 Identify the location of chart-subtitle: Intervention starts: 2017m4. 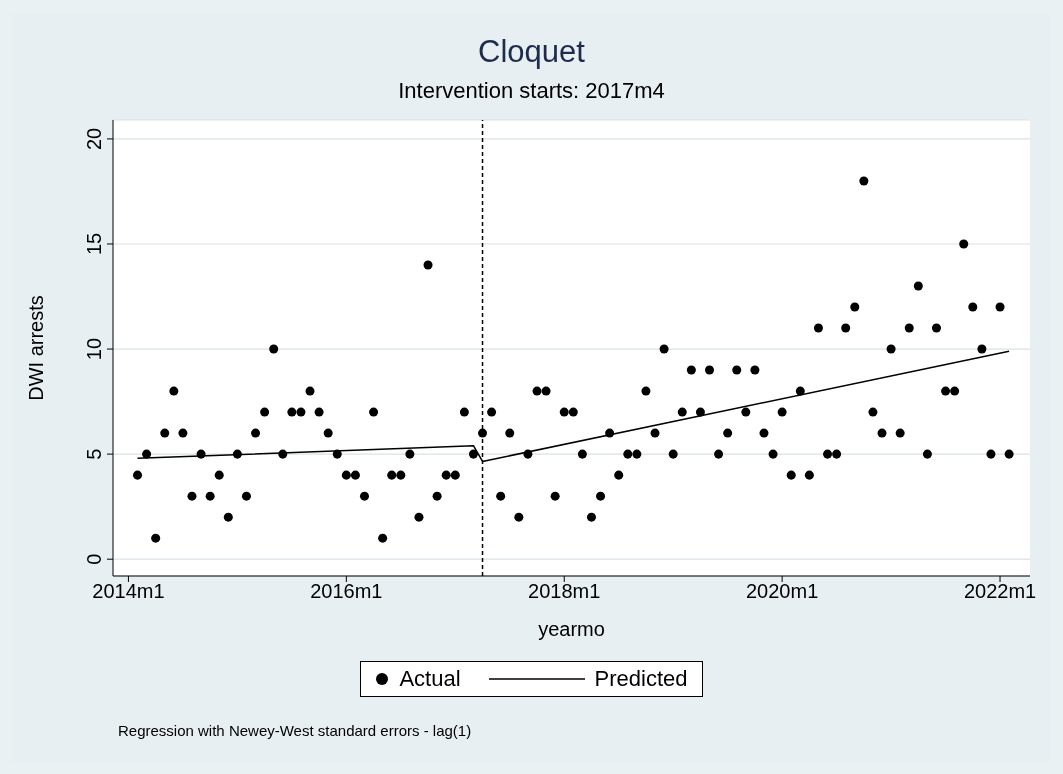
(531, 91).